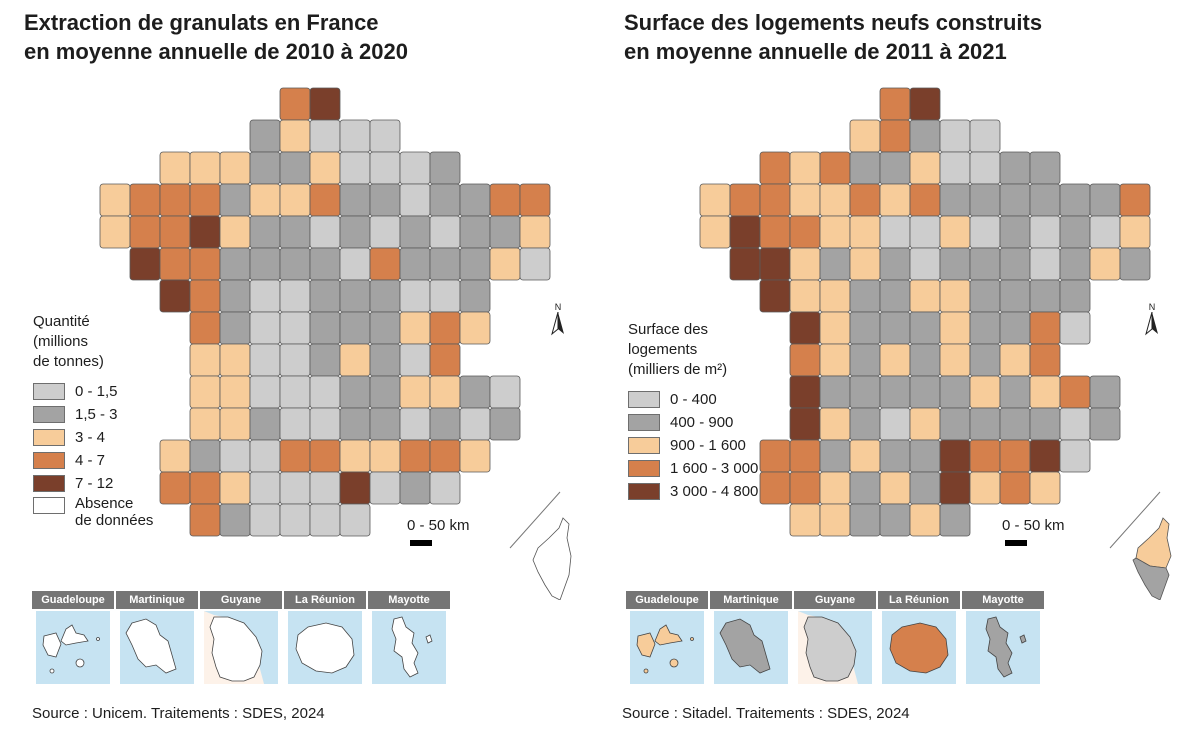 Image resolution: width=1200 pixels, height=739 pixels. What do you see at coordinates (693, 491) in the screenshot?
I see `right-legend-item: 3 000 - 4 800` at bounding box center [693, 491].